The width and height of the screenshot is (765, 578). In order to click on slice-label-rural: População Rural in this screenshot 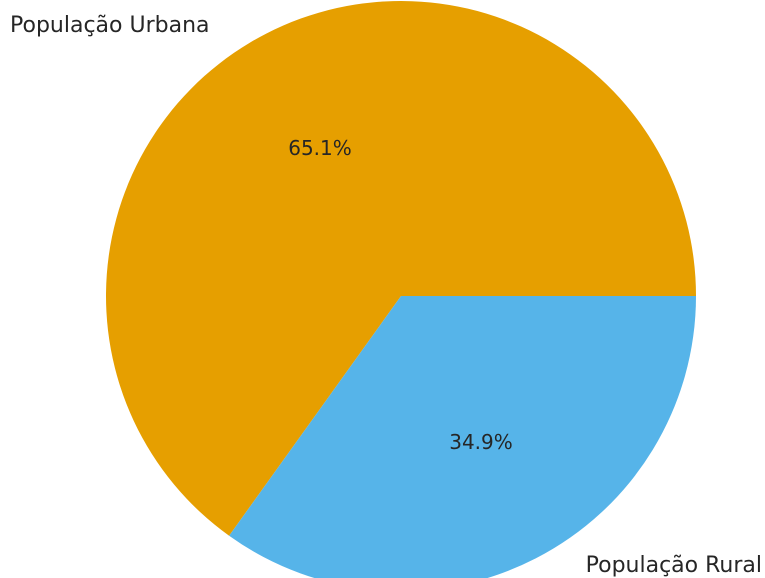, I will do `click(674, 565)`.